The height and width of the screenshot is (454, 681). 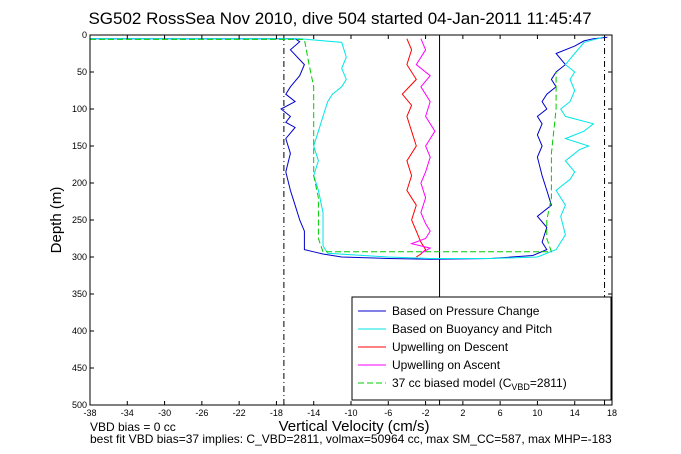 What do you see at coordinates (79, 109) in the screenshot?
I see `y-tick-label-2: 100` at bounding box center [79, 109].